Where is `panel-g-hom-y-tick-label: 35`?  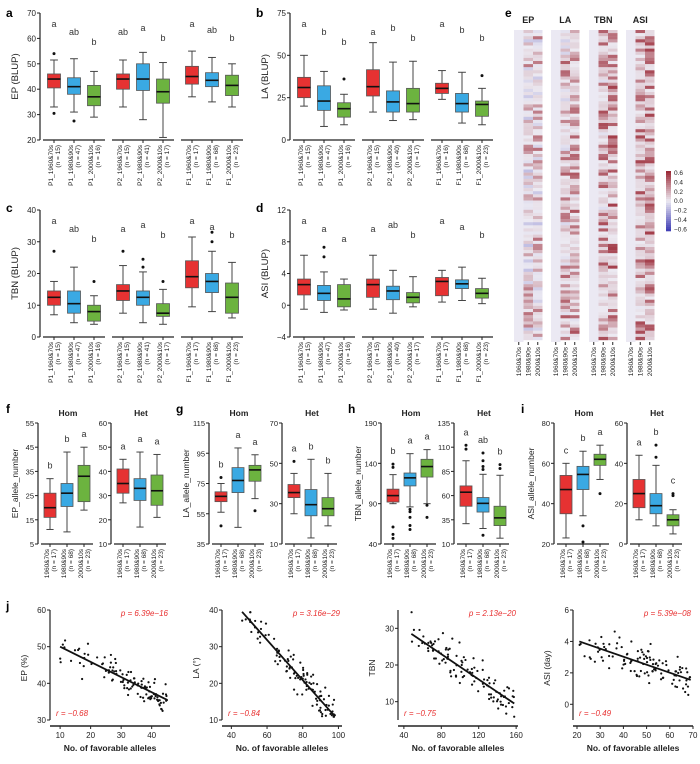 panel-g-hom-y-tick-label: 35 is located at coordinates (201, 544).